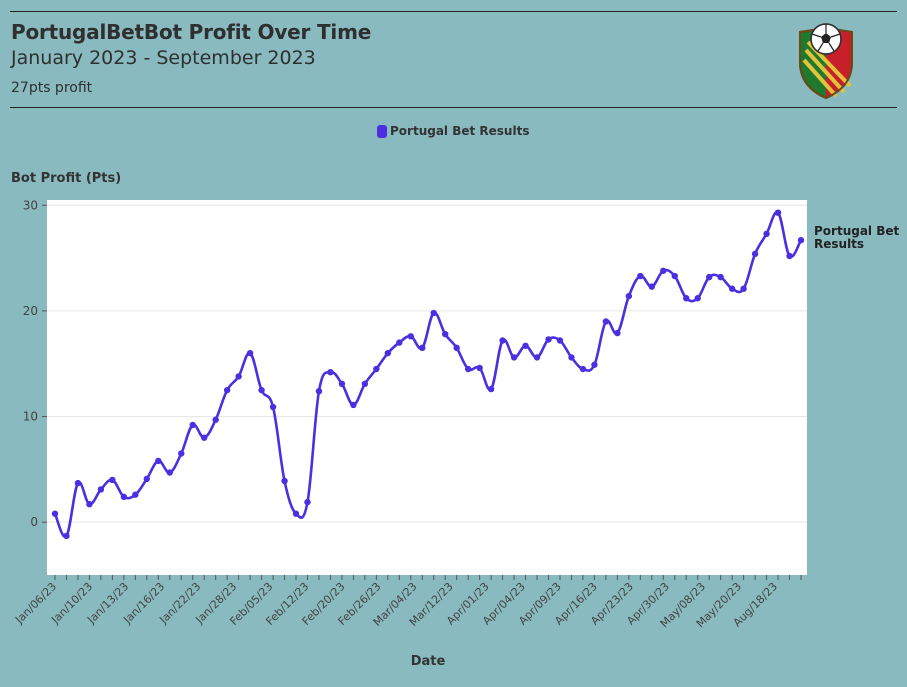  Describe the element at coordinates (191, 32) in the screenshot. I see `chart-title: PortugalBetBot Profit Over Time` at that location.